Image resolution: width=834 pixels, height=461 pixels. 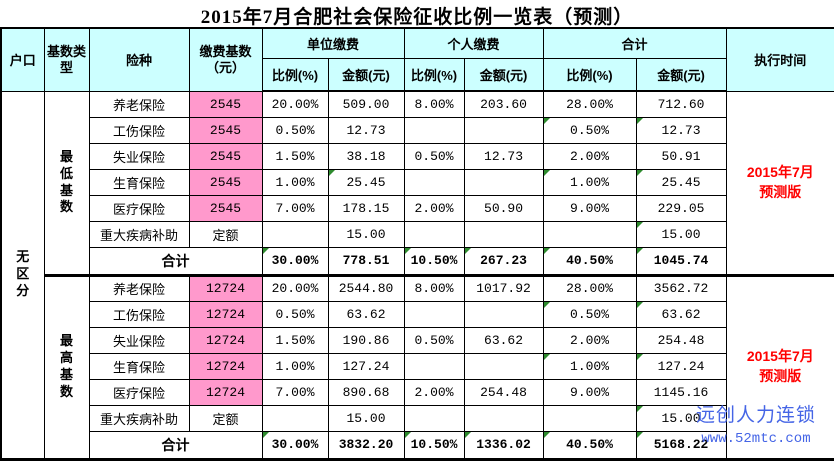 I want to click on cell-tot-amt: 127.24, so click(x=681, y=366).